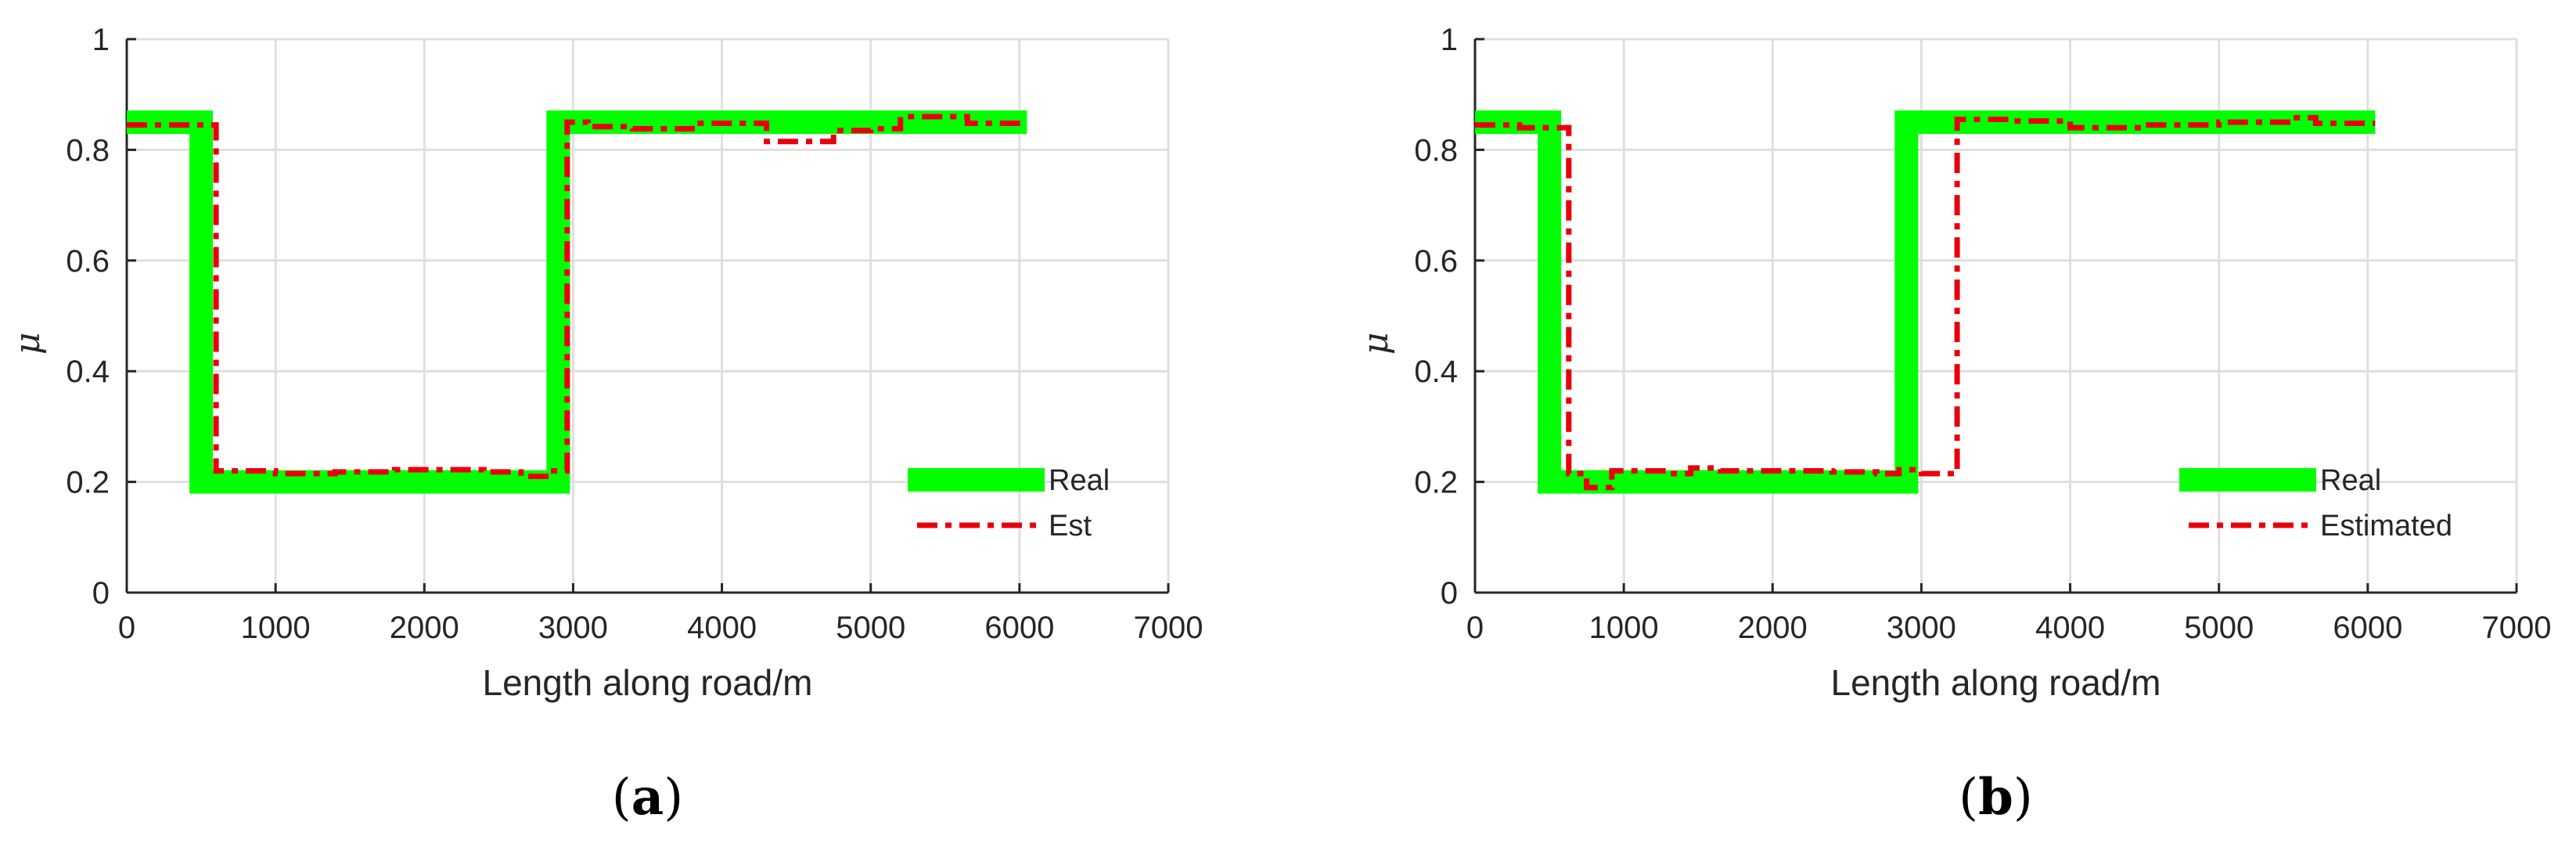 This screenshot has height=847, width=2576. I want to click on panel-label-letter: a, so click(647, 797).